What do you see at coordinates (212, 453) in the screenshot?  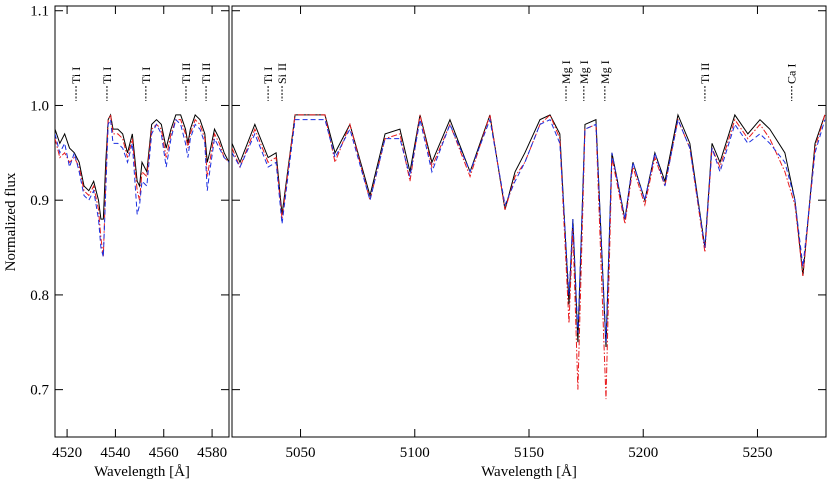 I see `x-tick-label: 4580` at bounding box center [212, 453].